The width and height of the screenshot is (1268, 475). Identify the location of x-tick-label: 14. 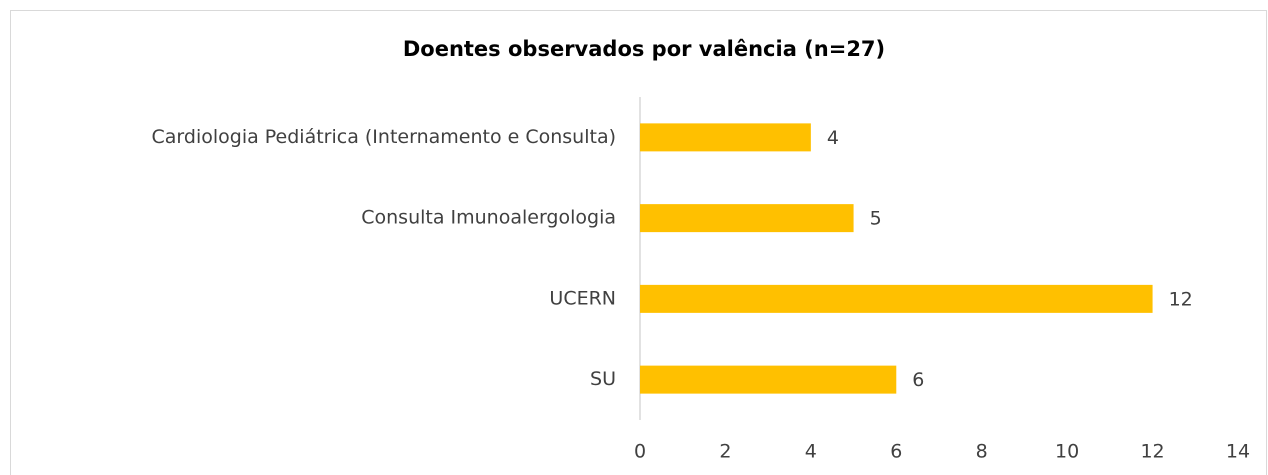
(1238, 452).